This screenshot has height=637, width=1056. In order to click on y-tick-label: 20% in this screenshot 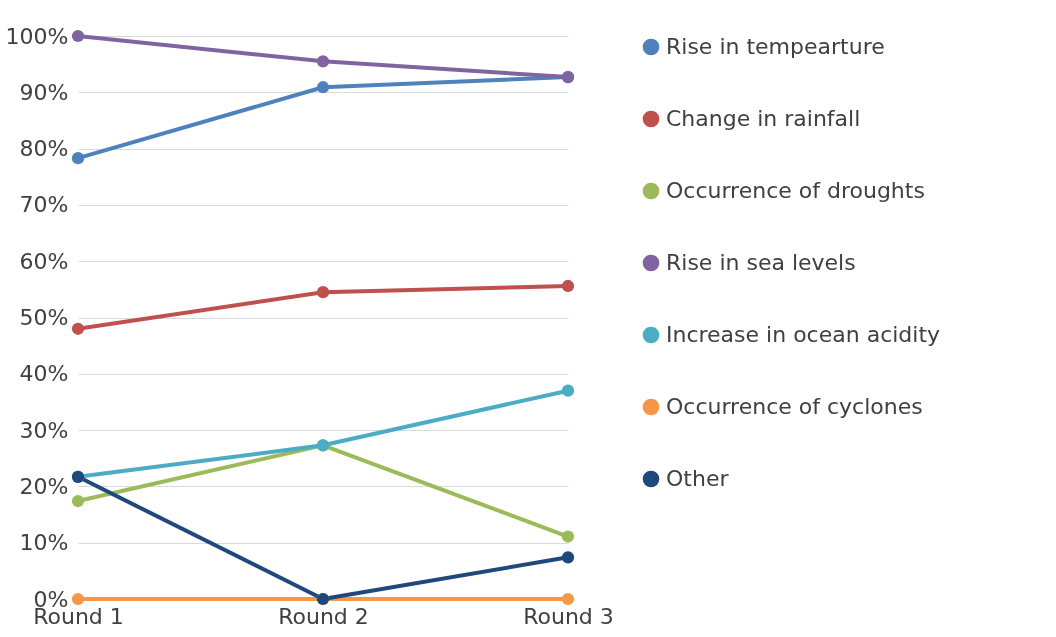, I will do `click(44, 486)`.